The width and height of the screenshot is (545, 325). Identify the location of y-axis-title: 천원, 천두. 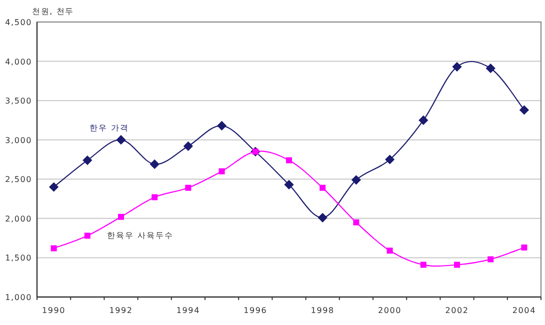
(53, 11).